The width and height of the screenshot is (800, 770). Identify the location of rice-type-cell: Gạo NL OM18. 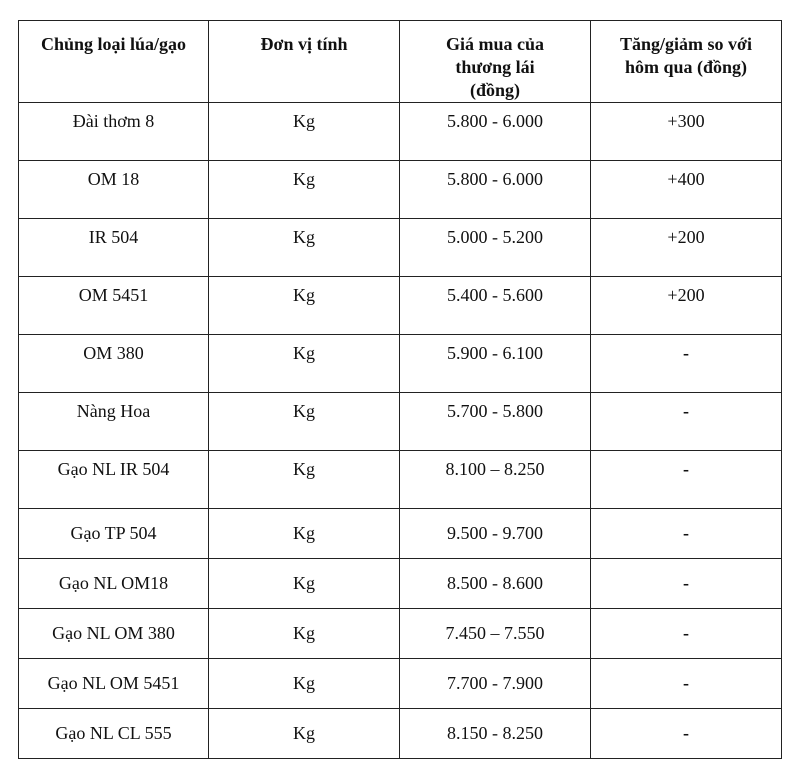
(113, 583).